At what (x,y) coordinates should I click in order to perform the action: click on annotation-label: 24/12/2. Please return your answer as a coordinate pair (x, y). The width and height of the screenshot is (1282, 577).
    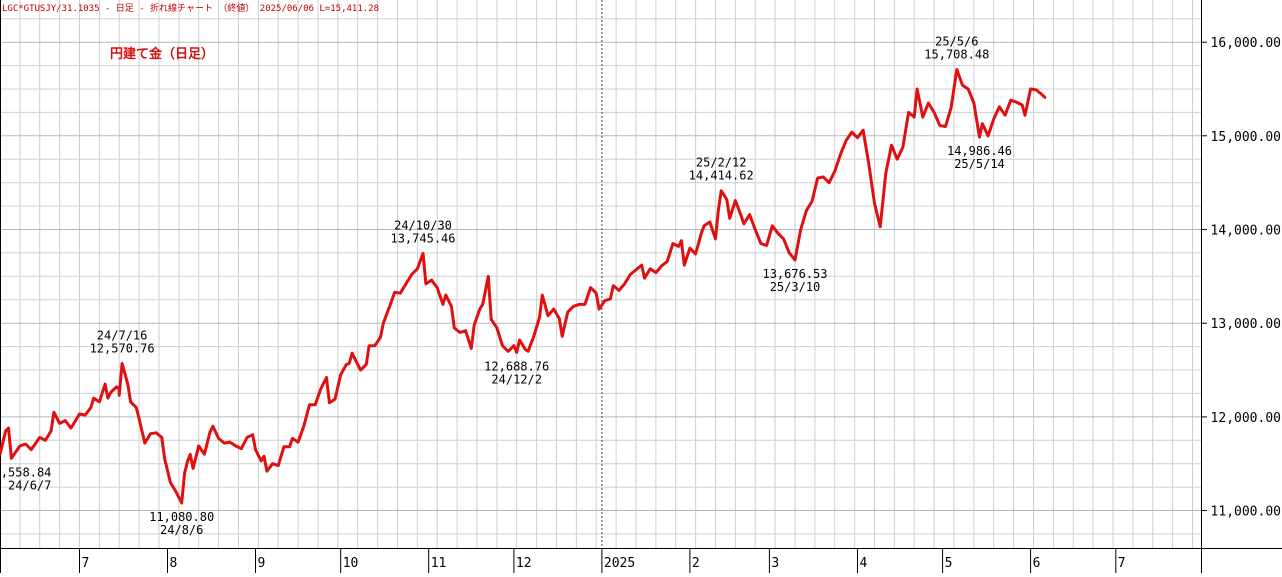
    Looking at the image, I should click on (516, 379).